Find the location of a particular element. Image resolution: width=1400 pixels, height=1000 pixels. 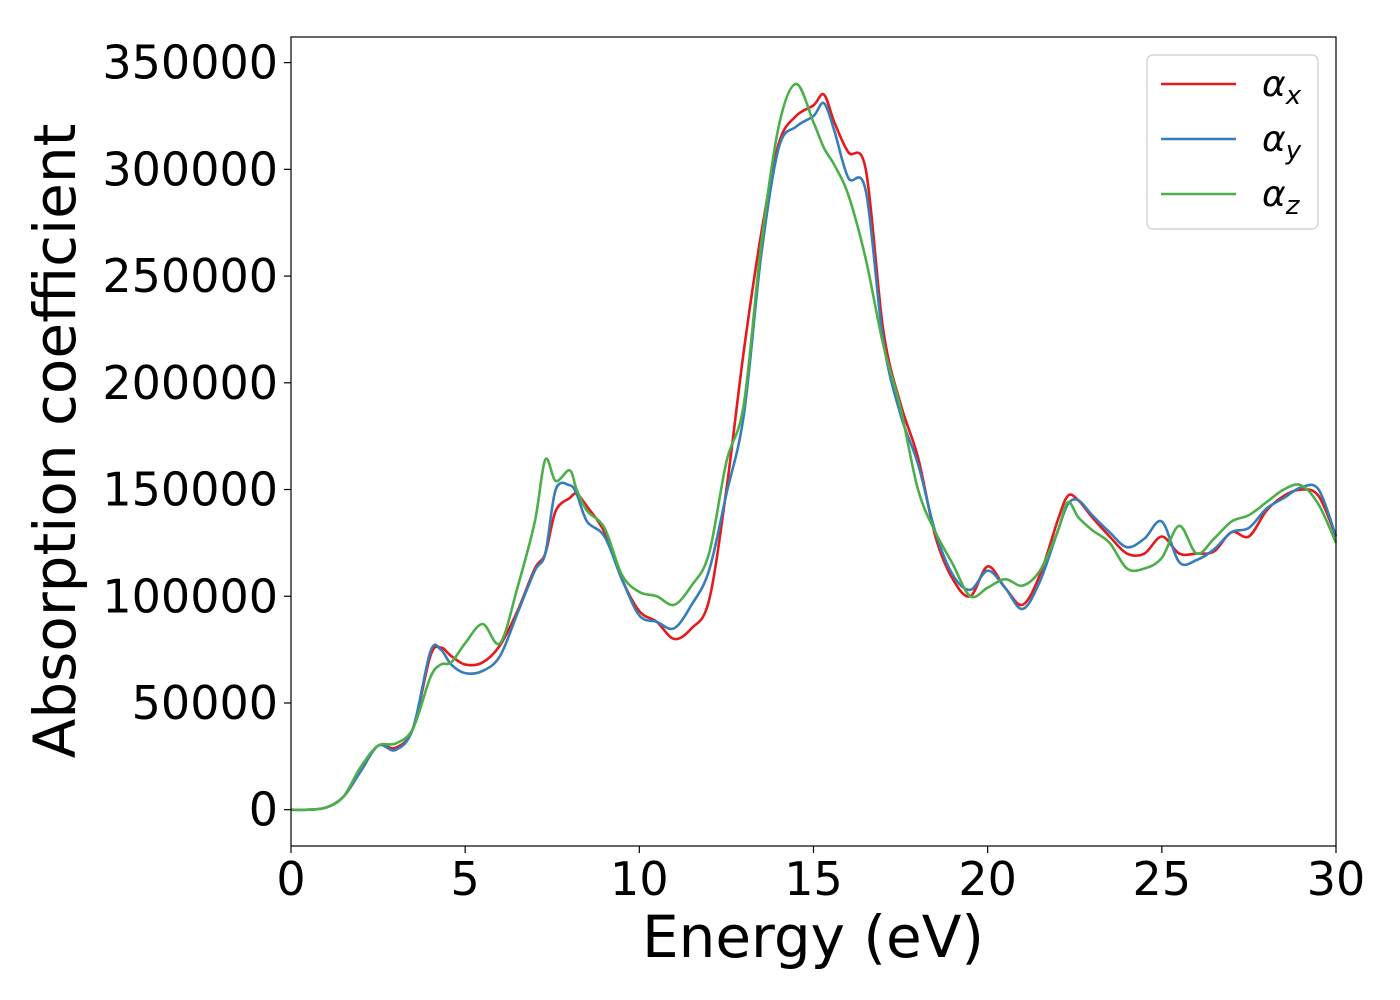

y-tick-label: 150000 is located at coordinates (190, 490).